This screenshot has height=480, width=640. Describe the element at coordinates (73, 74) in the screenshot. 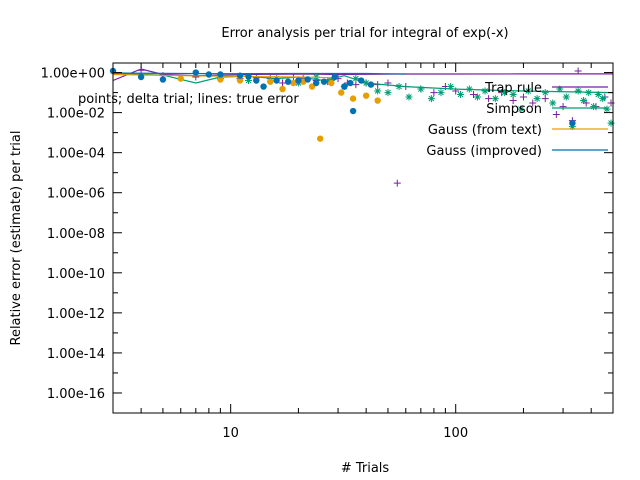

I see `y-tick-label: 1.00e+00` at that location.